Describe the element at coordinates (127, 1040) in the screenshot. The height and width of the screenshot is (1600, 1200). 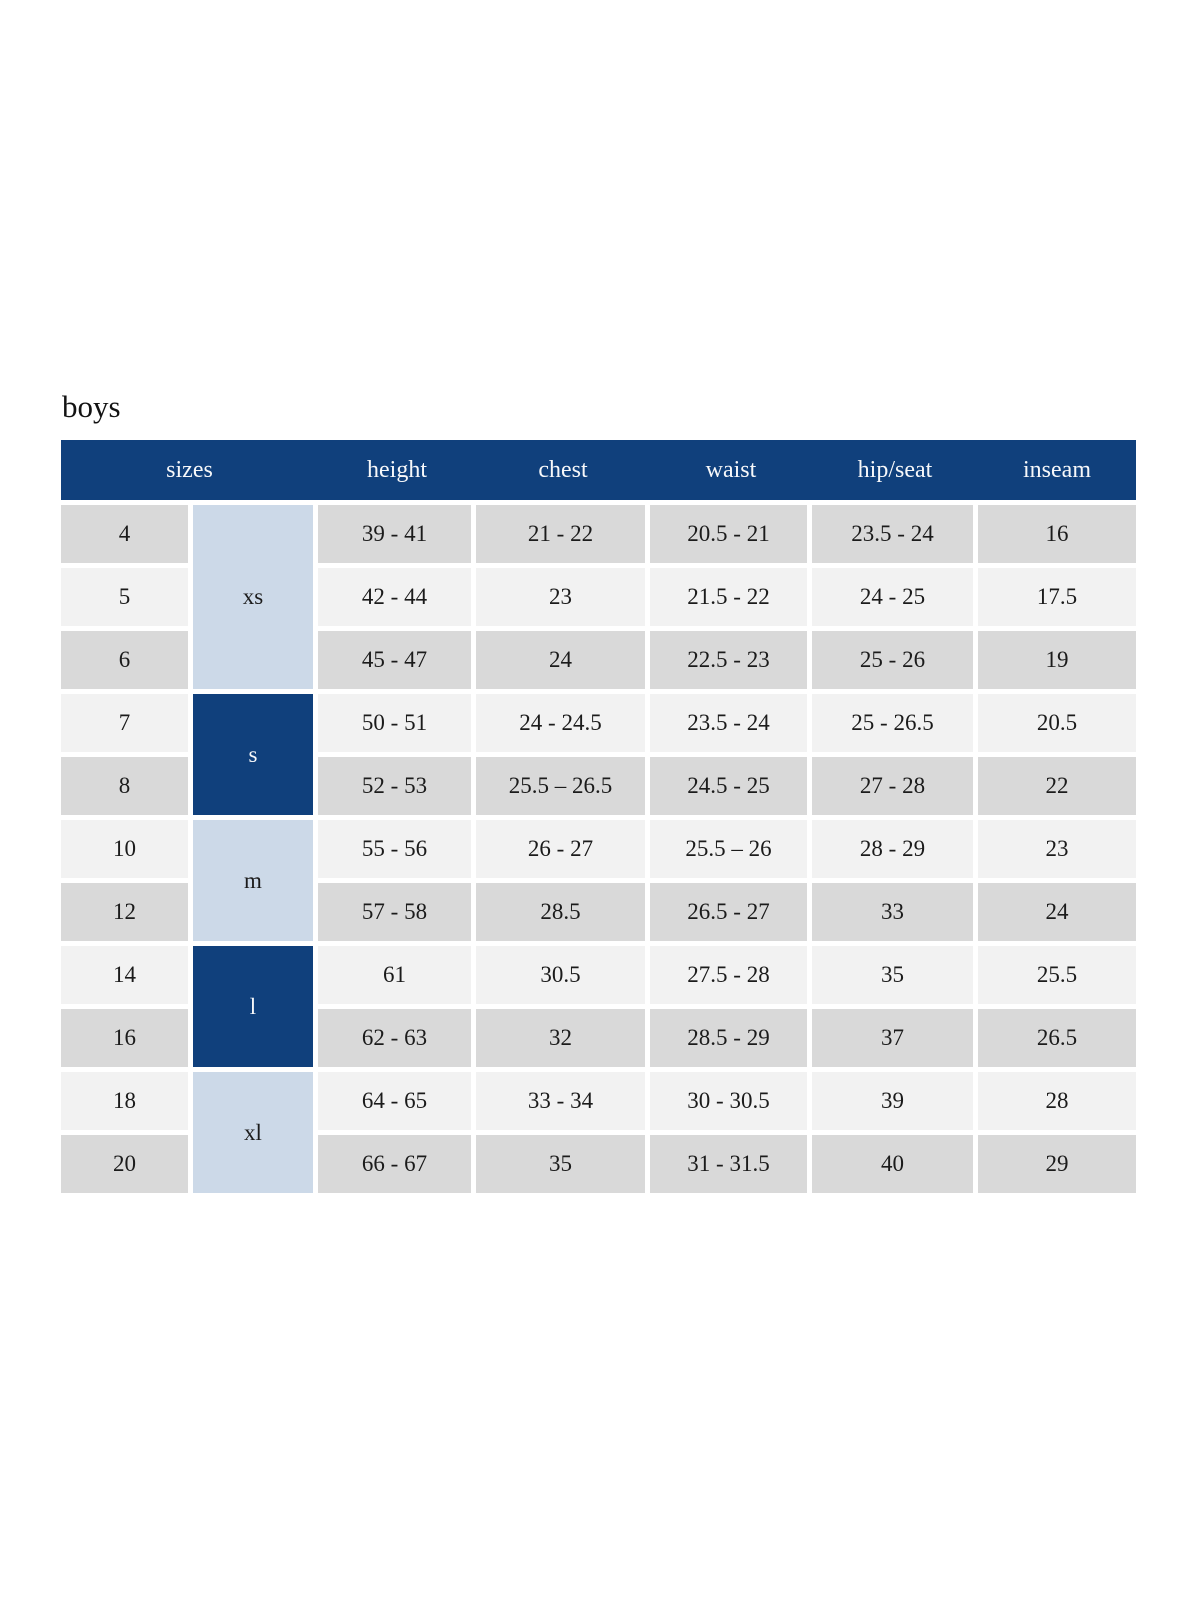
I see `cell-size: 16` at that location.